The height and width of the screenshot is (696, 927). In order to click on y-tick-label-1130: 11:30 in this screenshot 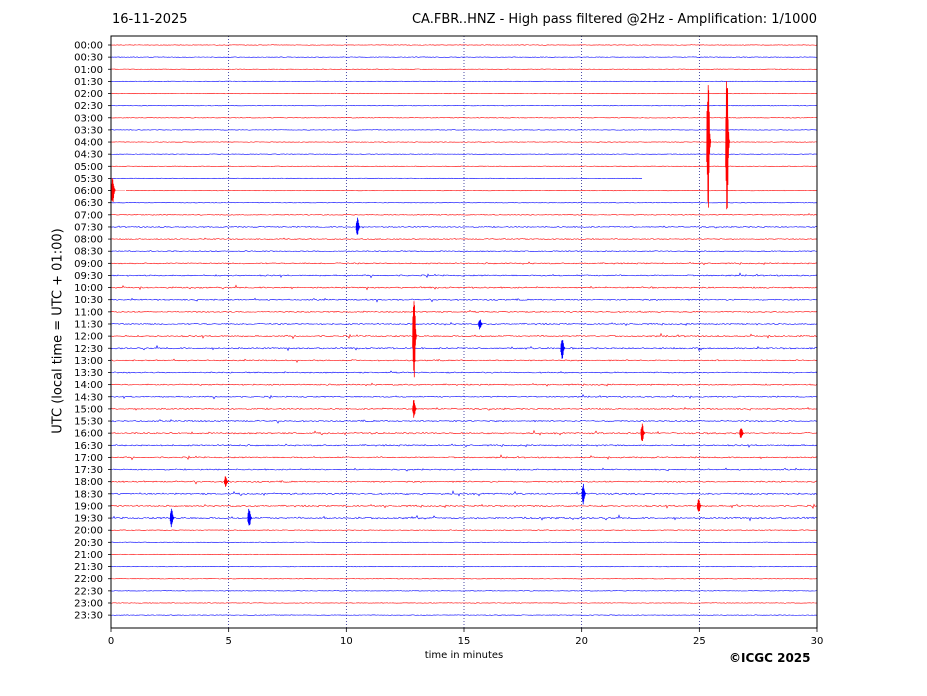, I will do `click(88, 324)`.